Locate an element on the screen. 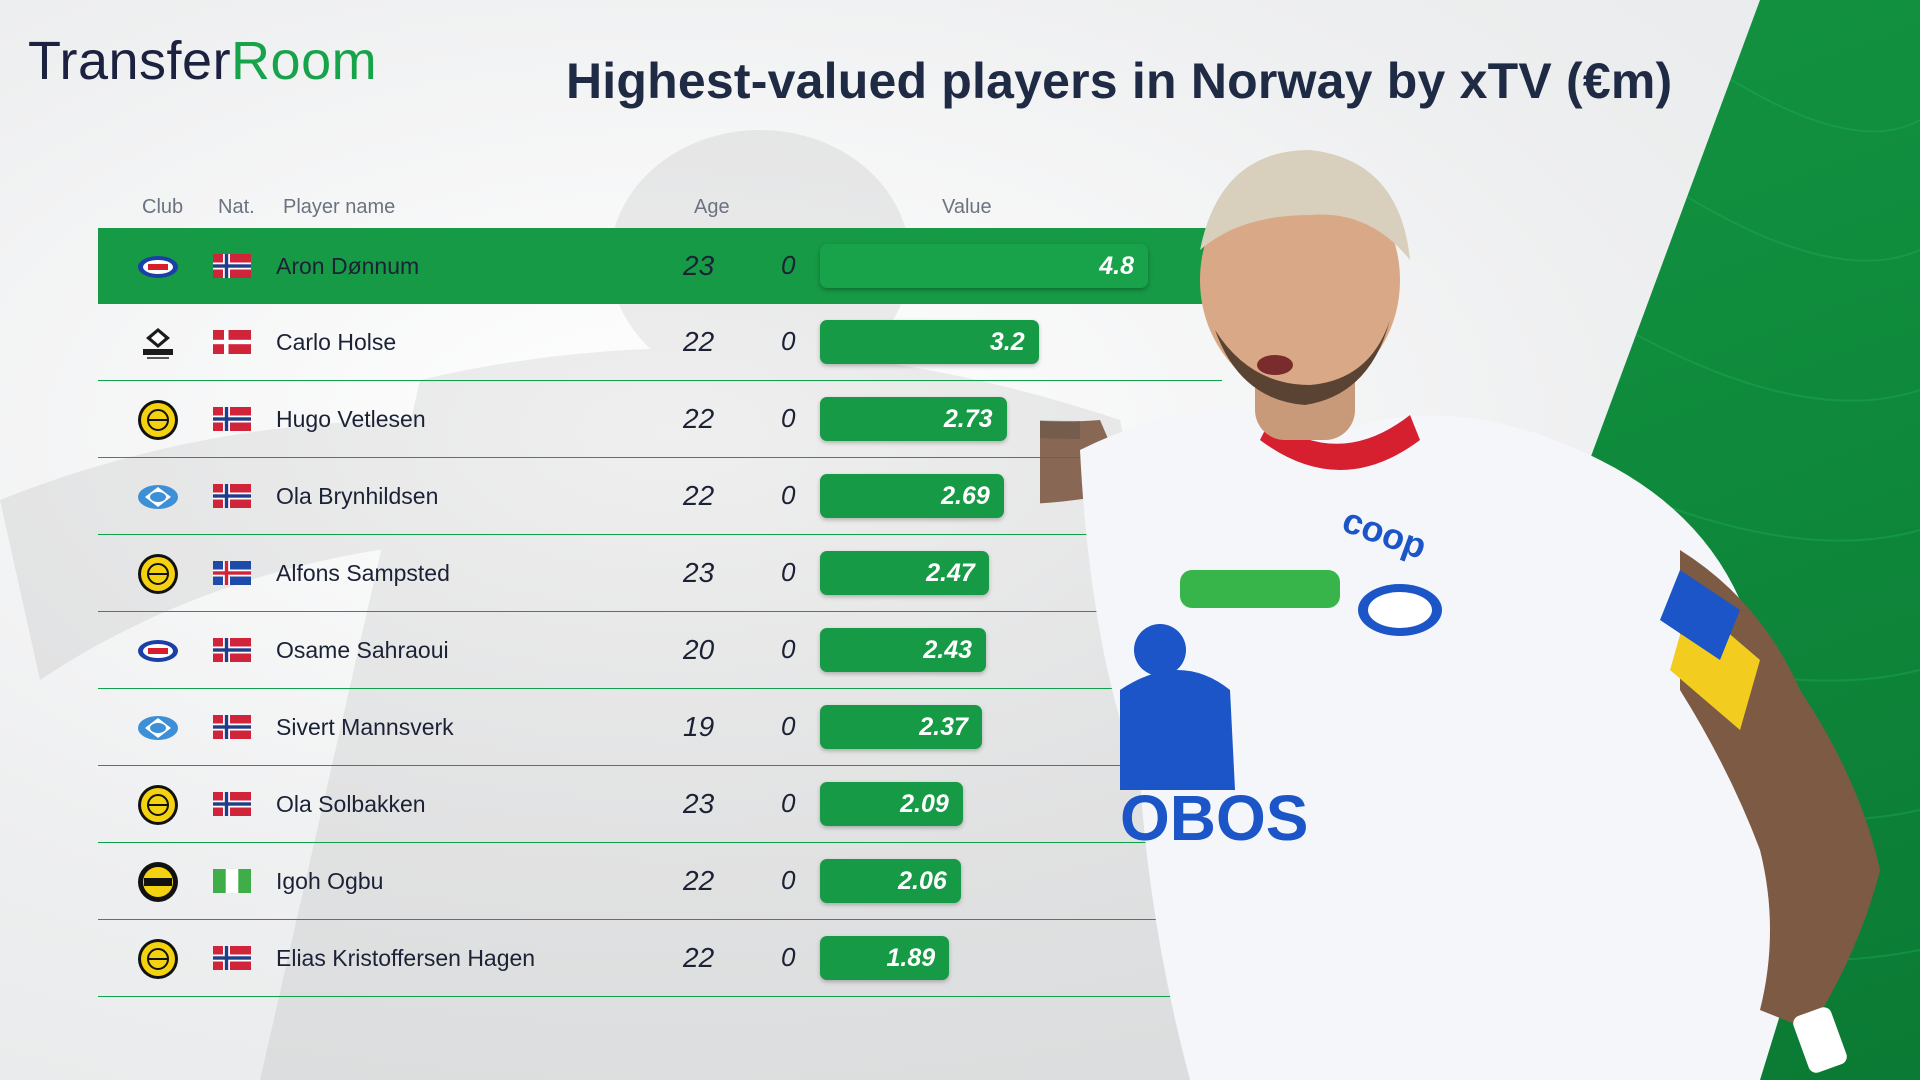  value-label: 2.47 is located at coordinates (950, 573).